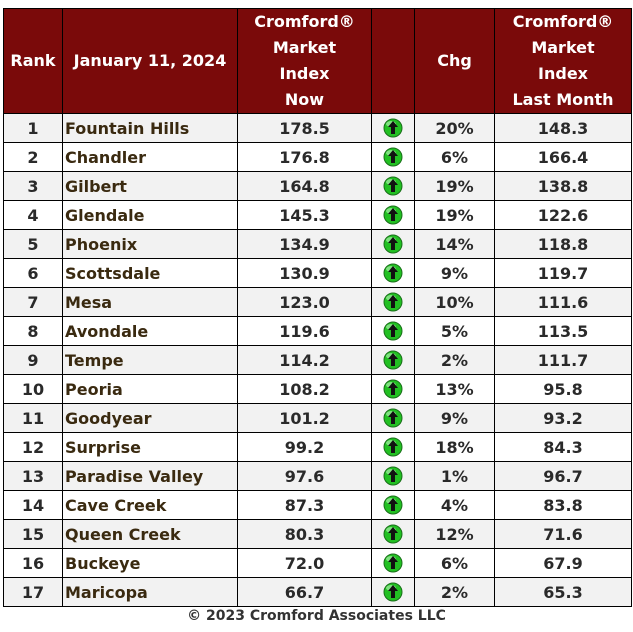 The image size is (633, 632). Describe the element at coordinates (563, 128) in the screenshot. I see `index-last-cell: 148.3` at that location.